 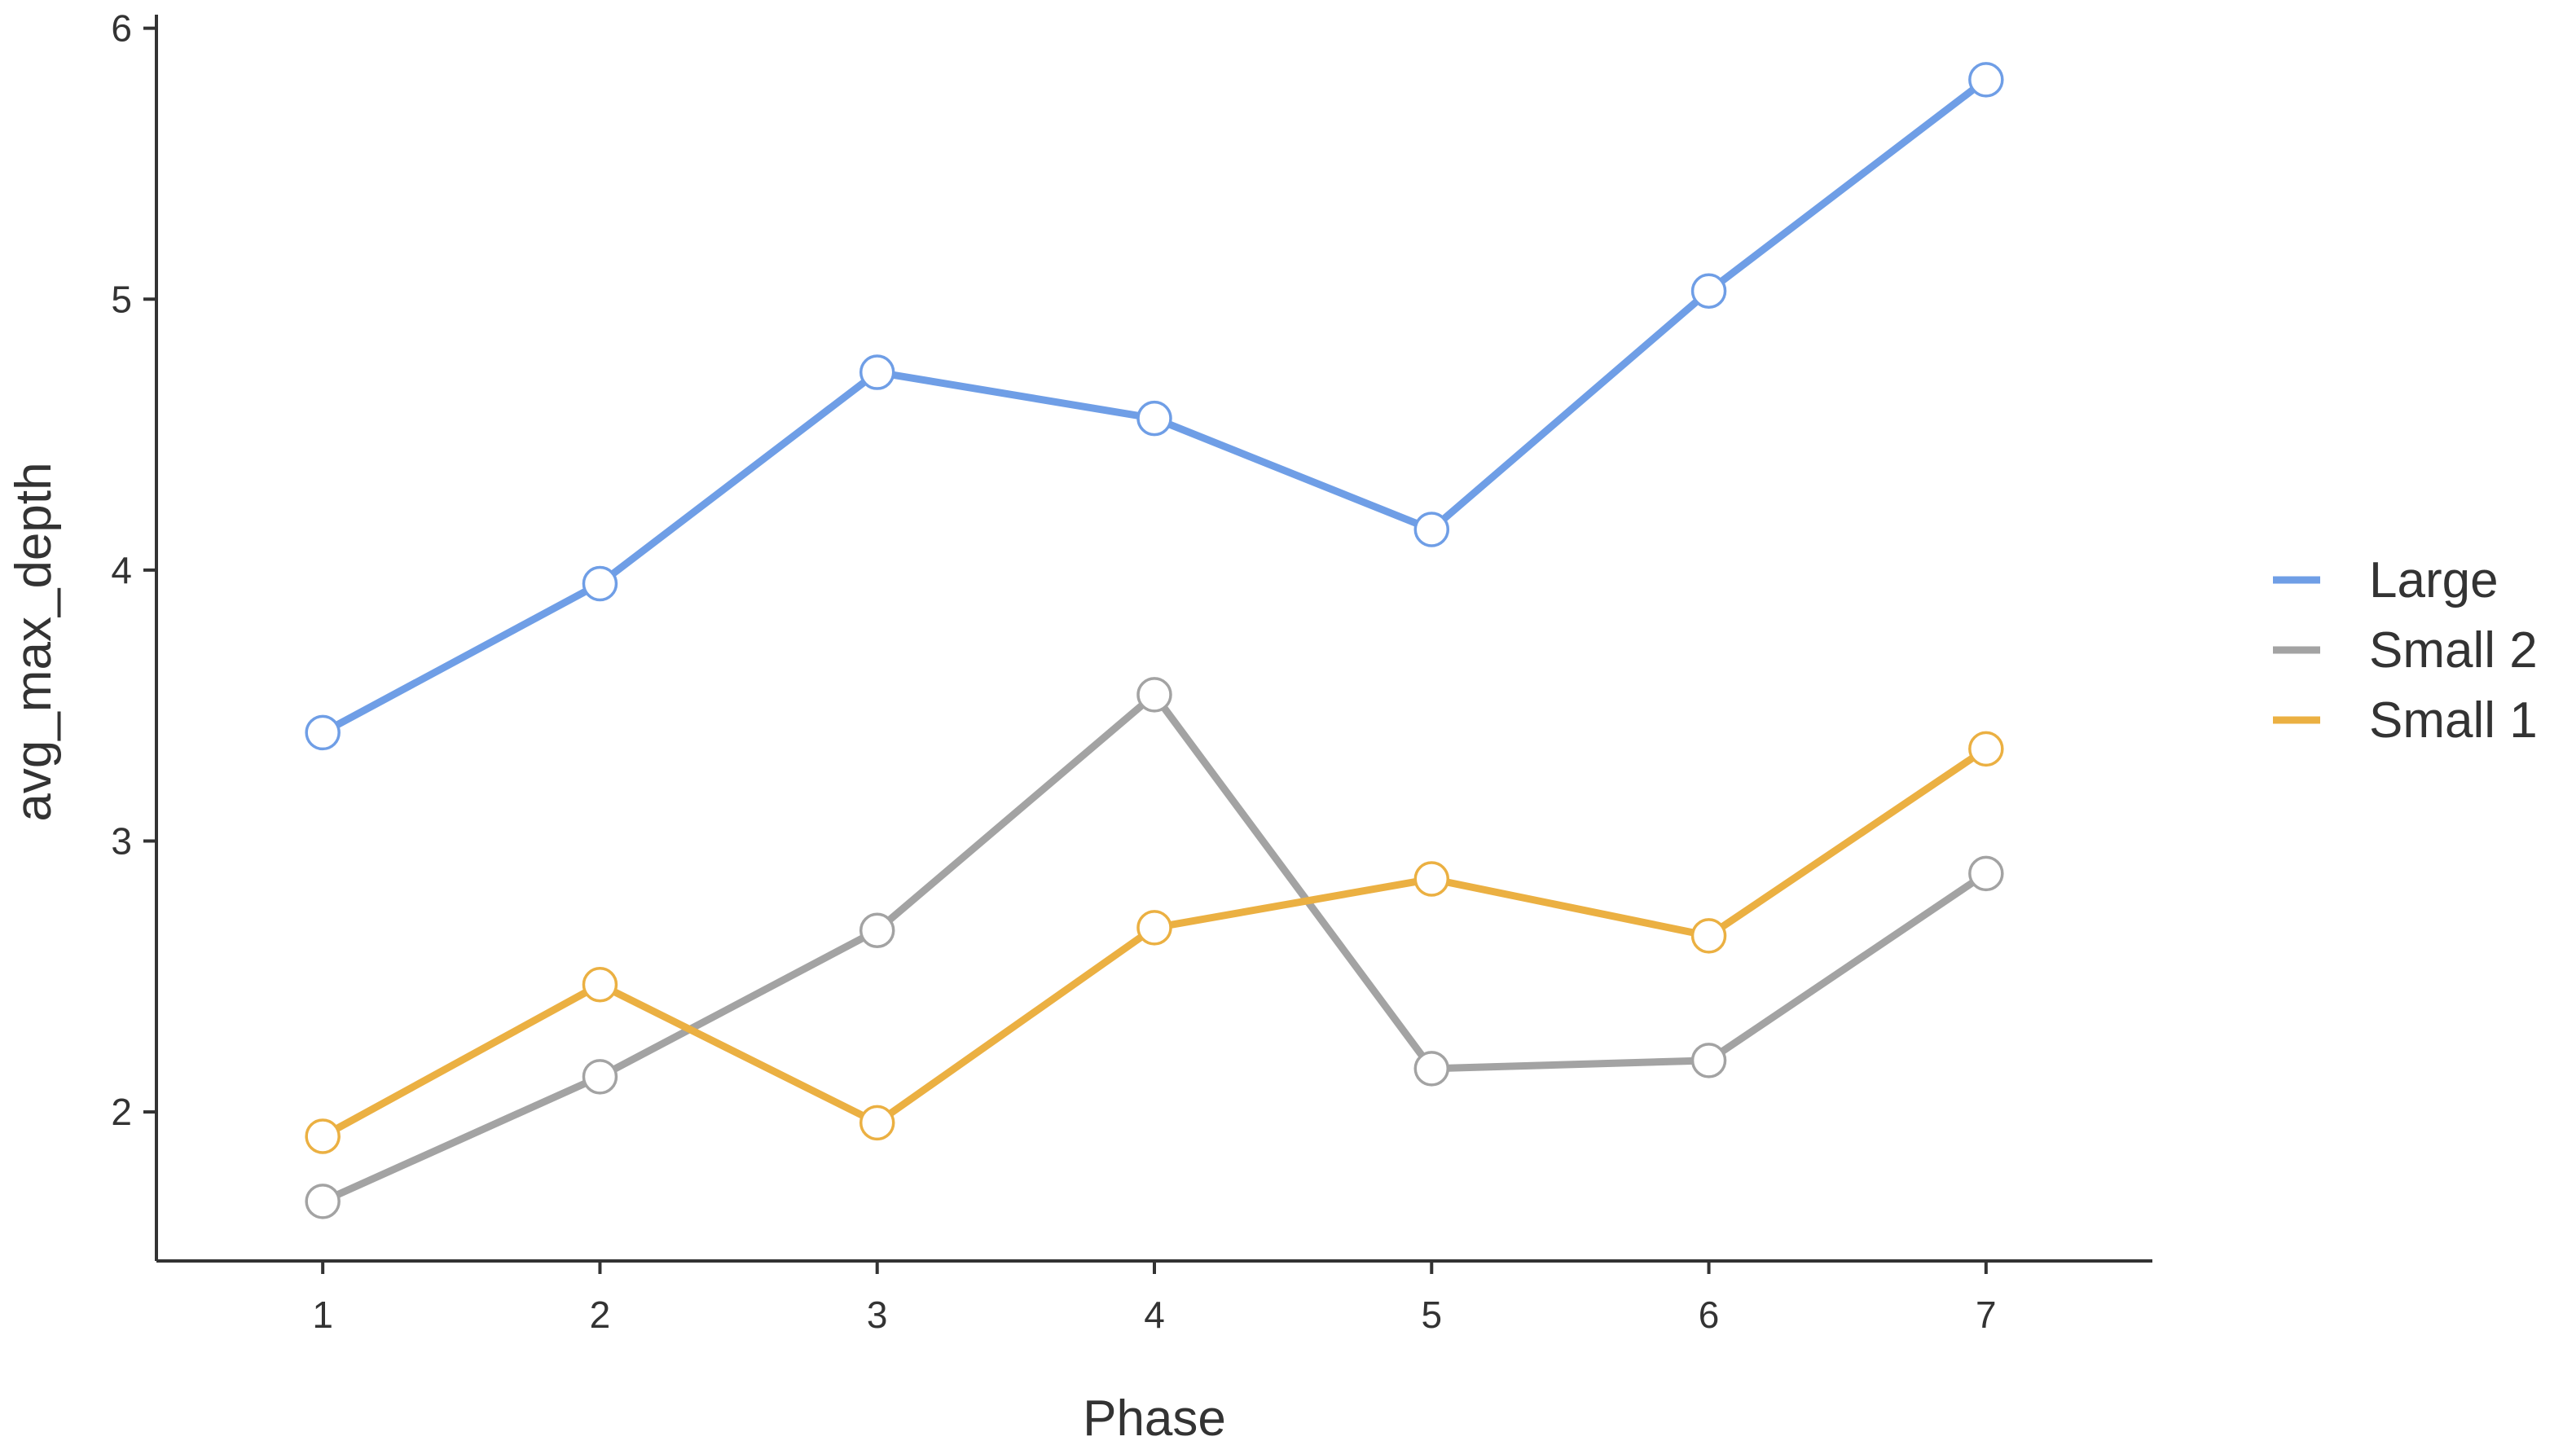 I want to click on x-tick-label: 2, so click(x=600, y=1315).